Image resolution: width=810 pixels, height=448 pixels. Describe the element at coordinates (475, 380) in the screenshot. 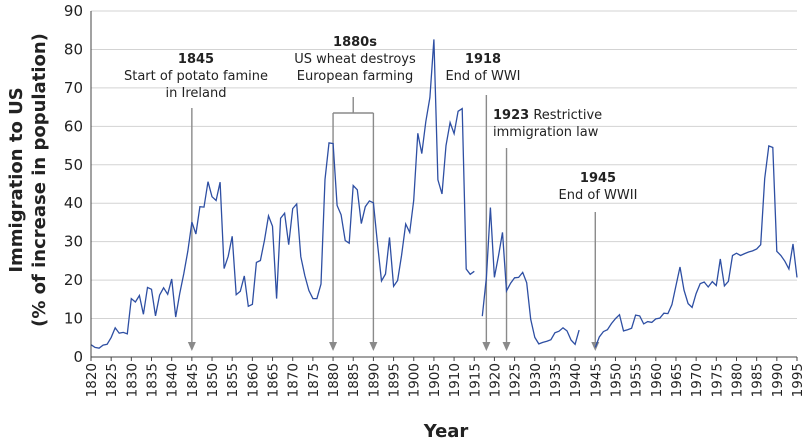

I see `x-tick-label: 1915` at that location.